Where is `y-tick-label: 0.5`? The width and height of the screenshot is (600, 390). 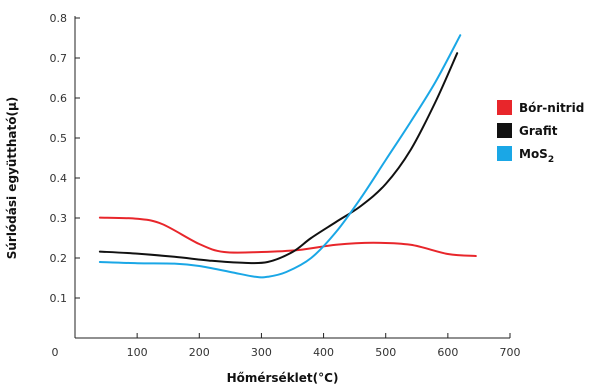
y-tick-label: 0.5 is located at coordinates (59, 138).